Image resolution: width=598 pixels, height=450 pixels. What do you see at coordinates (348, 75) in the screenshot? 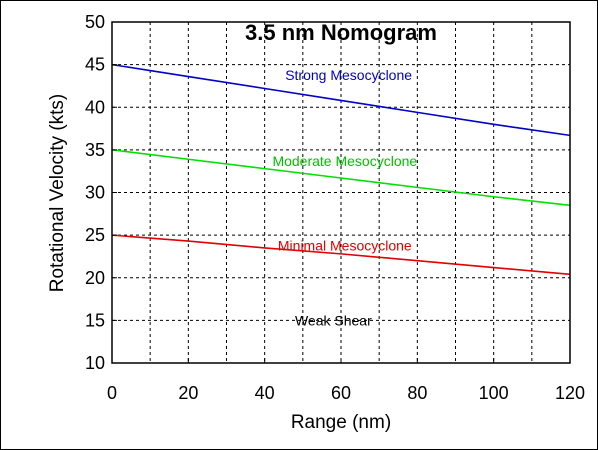
I see `annotation-1: Strong Mesocyclone` at bounding box center [348, 75].